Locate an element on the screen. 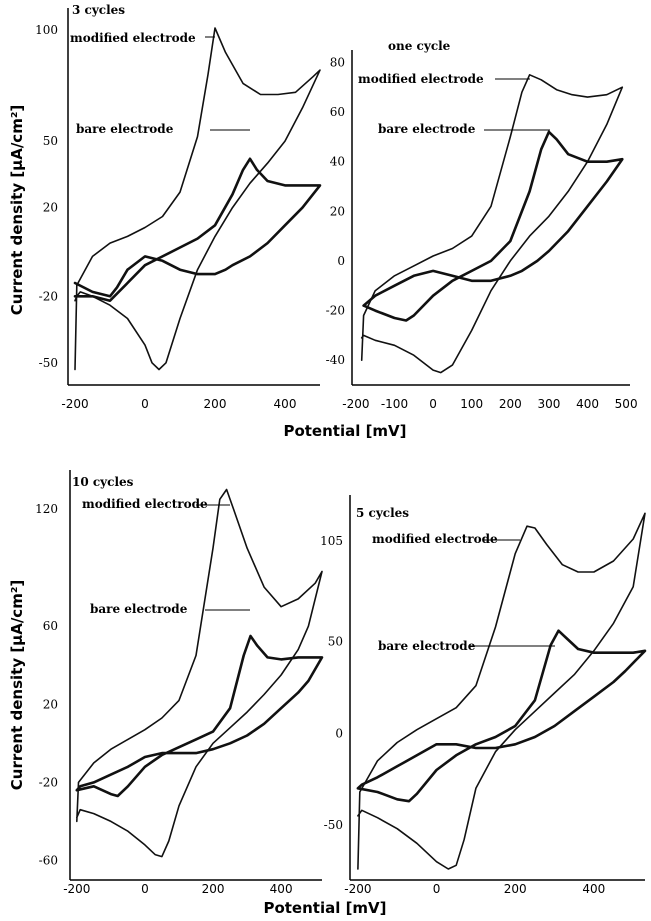  x-axis-label-bottom: Potential [mV] is located at coordinates (324, 908).